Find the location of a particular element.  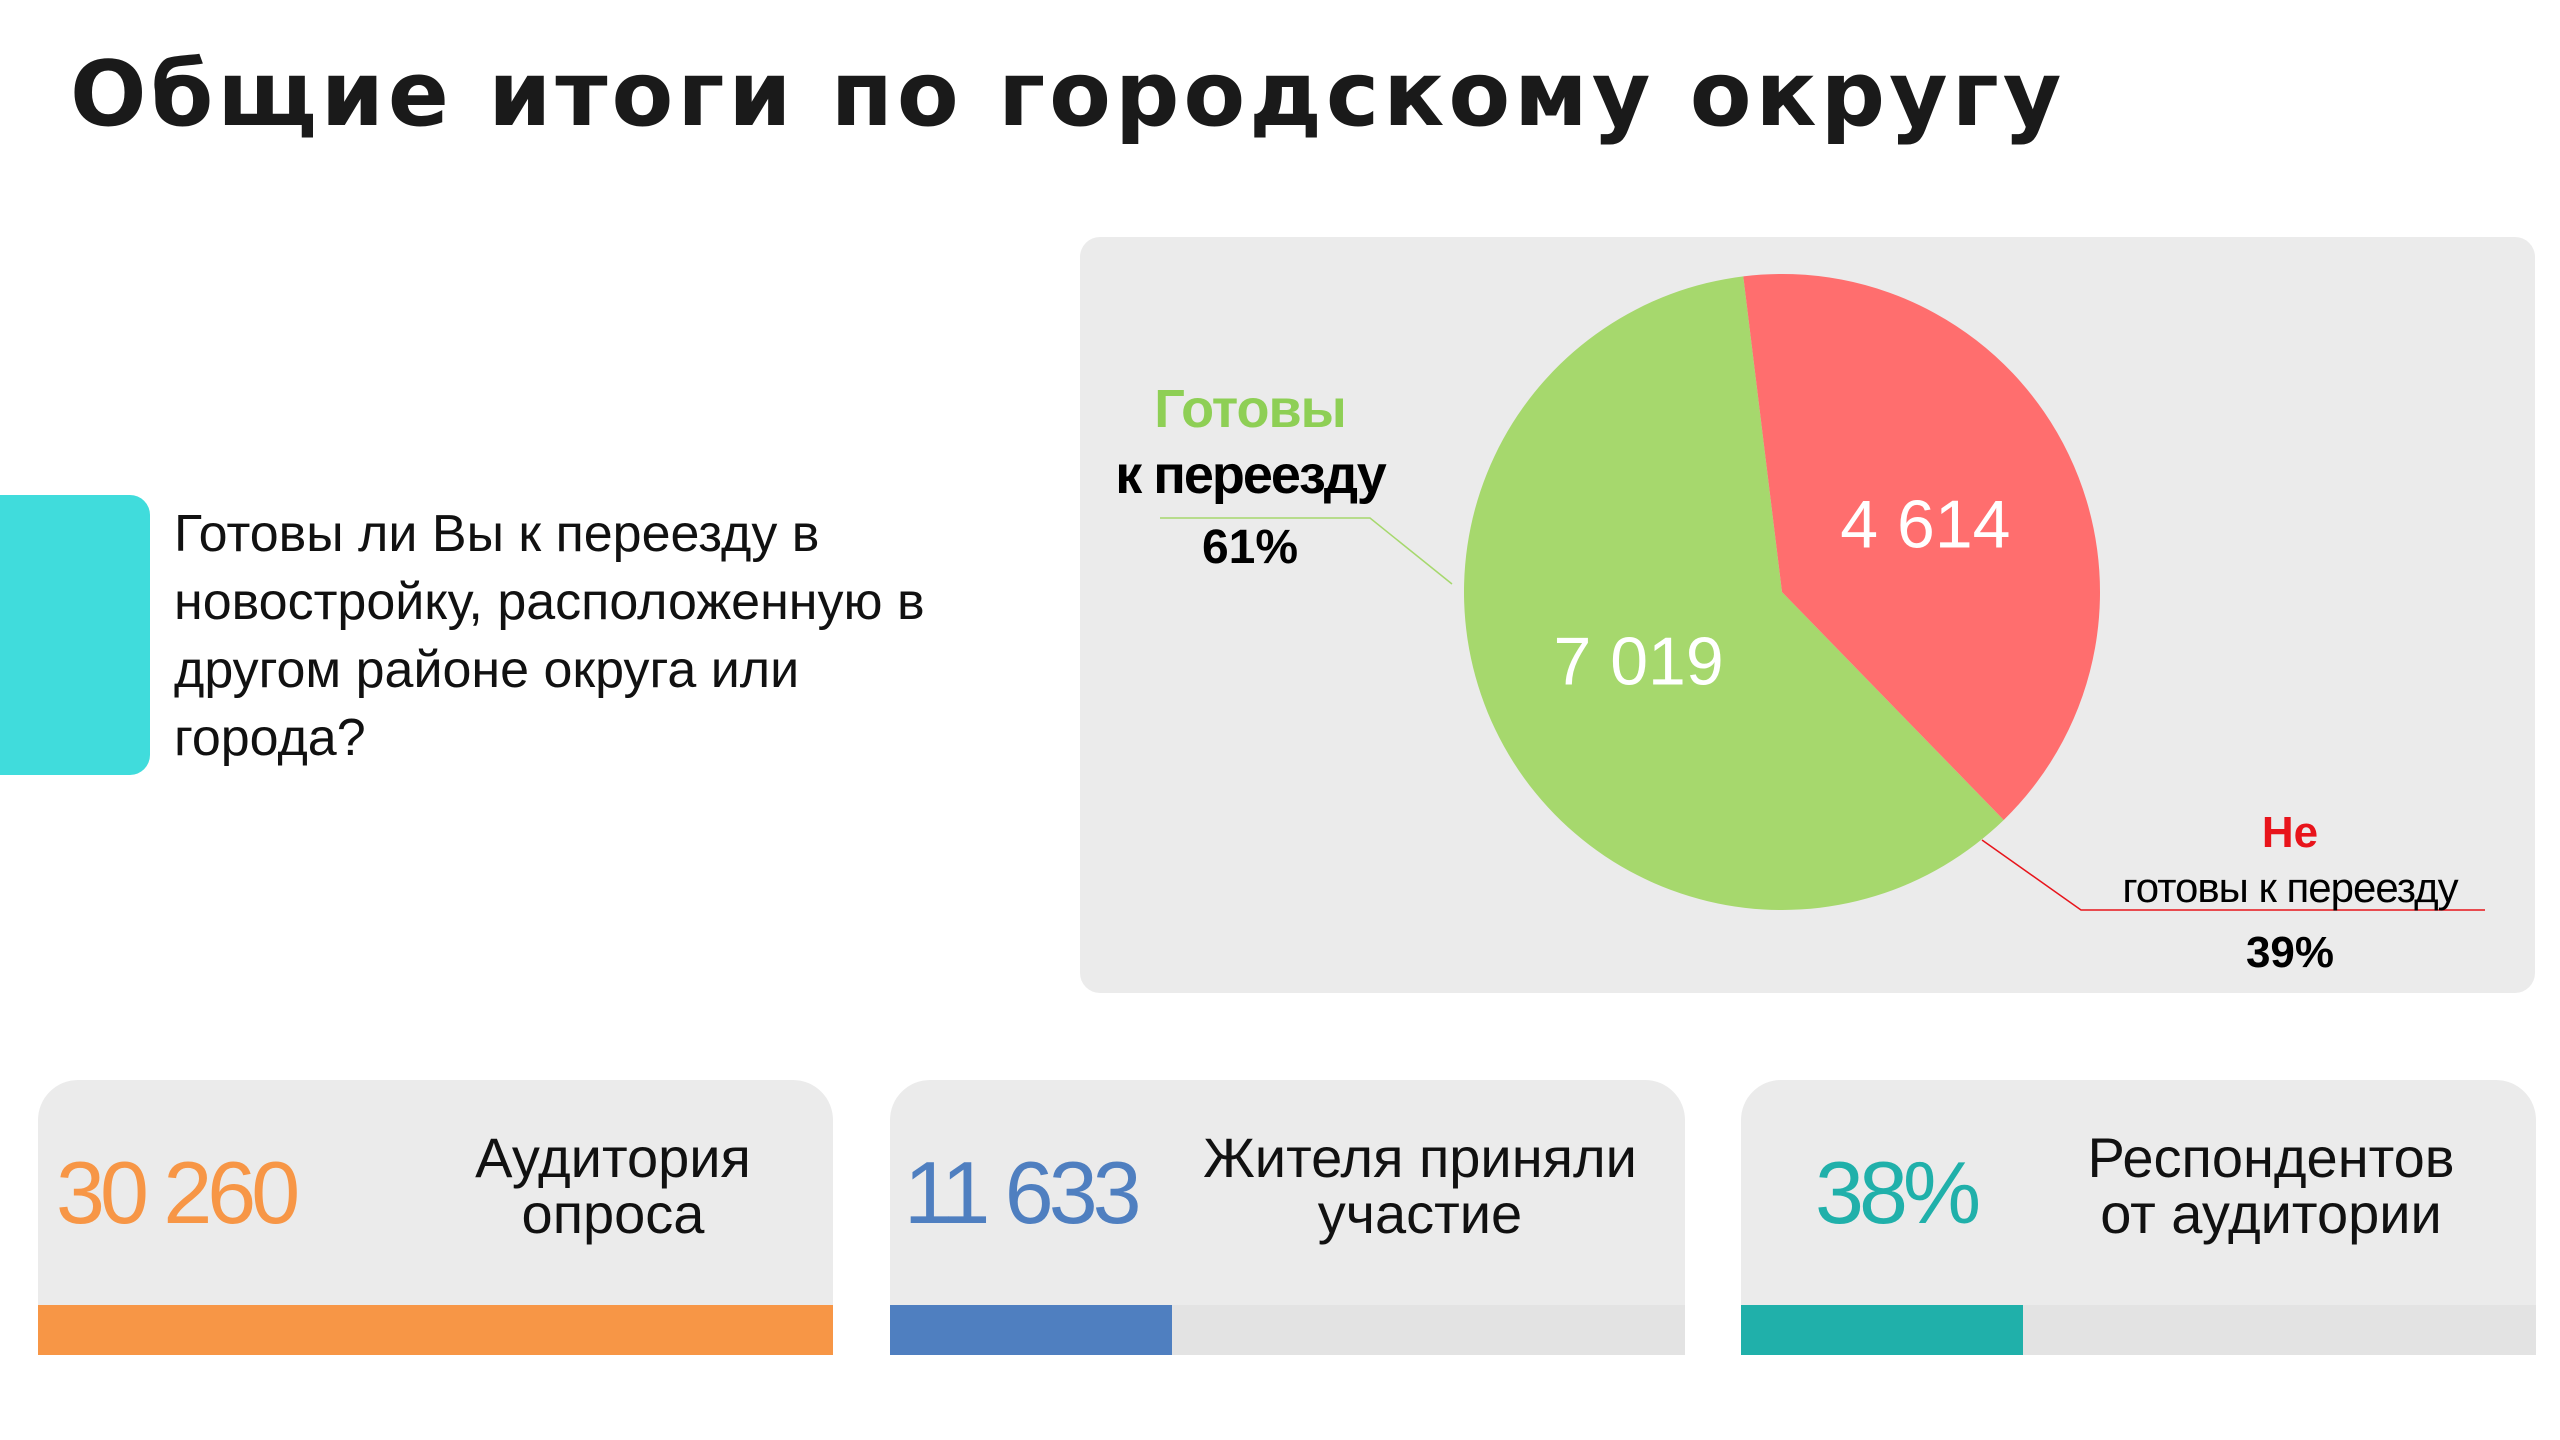

stat-label-audience: Аудитория опроса is located at coordinates (605, 1186).